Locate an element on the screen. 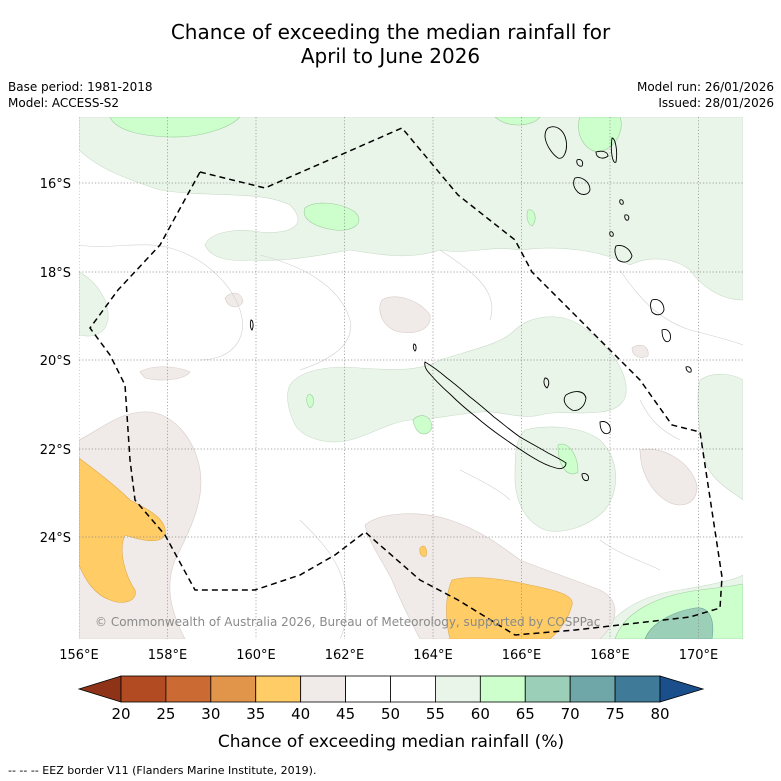  yellow-south-region is located at coordinates (509, 608).